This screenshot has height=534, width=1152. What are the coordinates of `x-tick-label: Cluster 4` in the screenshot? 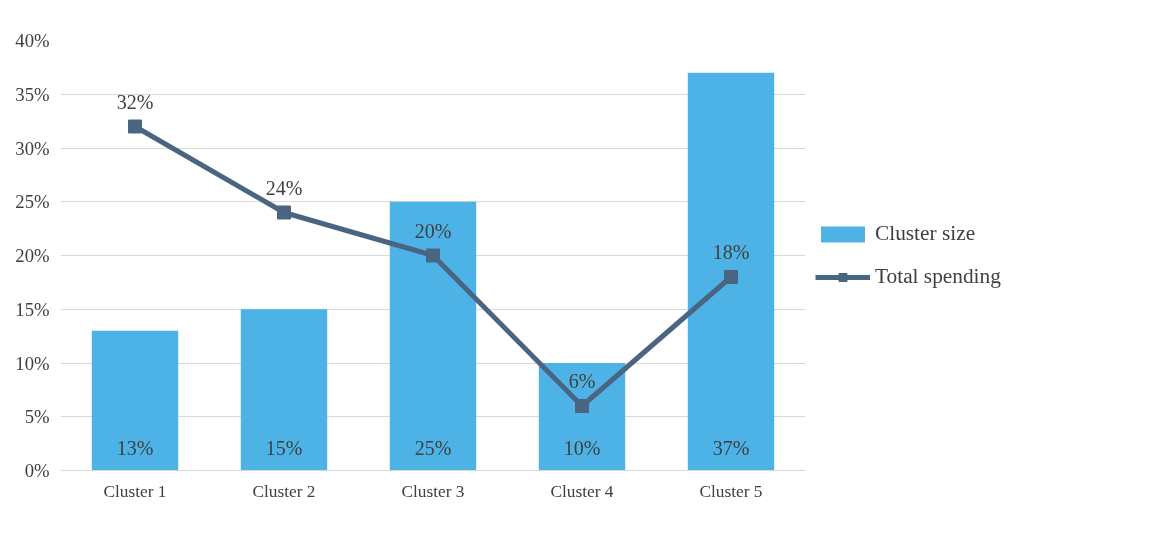 It's located at (582, 491).